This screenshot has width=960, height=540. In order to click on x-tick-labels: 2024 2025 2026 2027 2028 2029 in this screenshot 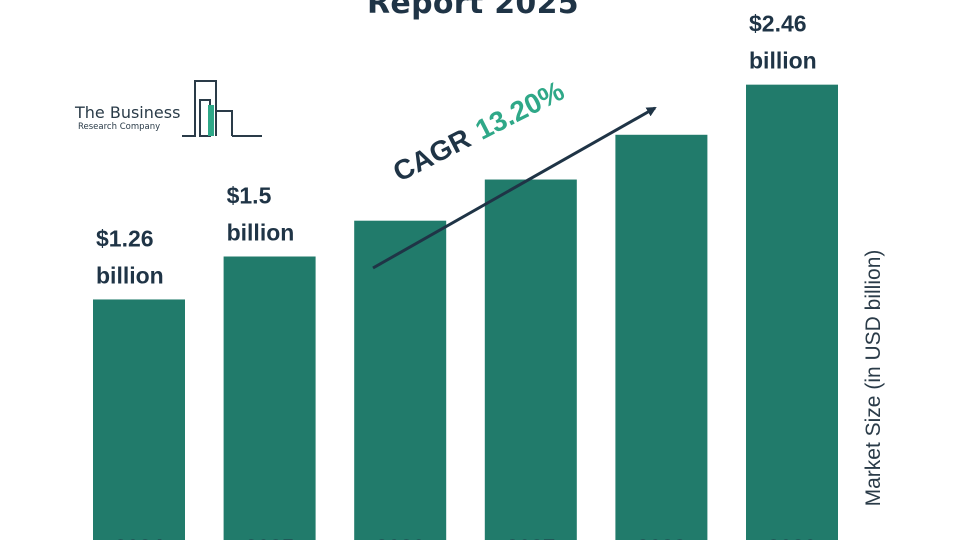, I will do `click(466, 537)`.